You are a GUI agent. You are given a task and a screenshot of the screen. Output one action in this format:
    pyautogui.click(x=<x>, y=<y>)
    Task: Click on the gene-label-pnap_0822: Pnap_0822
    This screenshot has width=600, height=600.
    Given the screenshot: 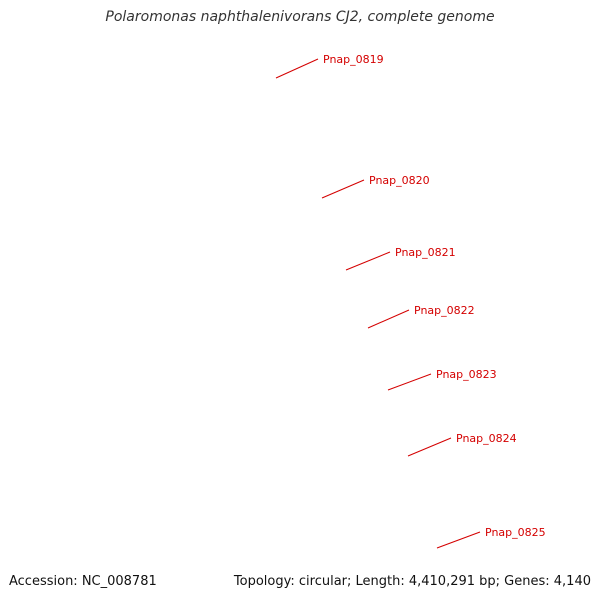 What is the action you would take?
    pyautogui.click(x=444, y=310)
    